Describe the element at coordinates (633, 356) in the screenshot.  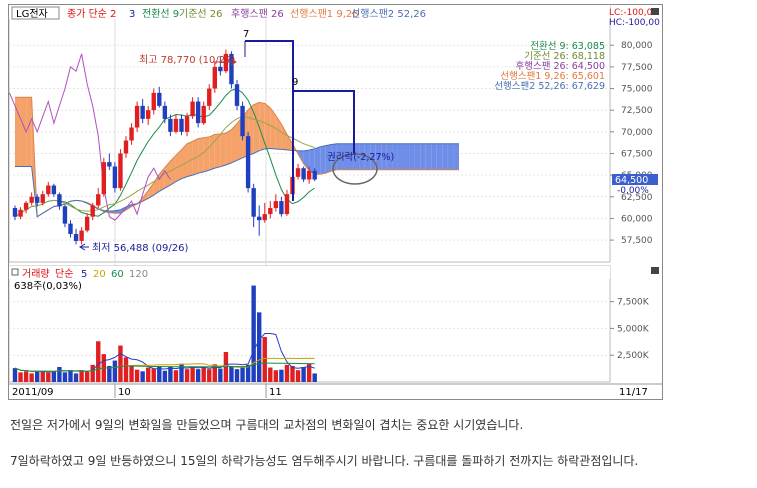
I see `volume-tick-label: 2,500K` at that location.